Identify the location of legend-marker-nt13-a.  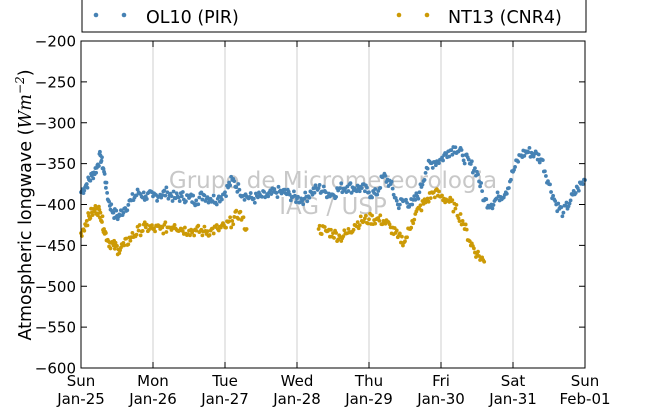
(399, 15).